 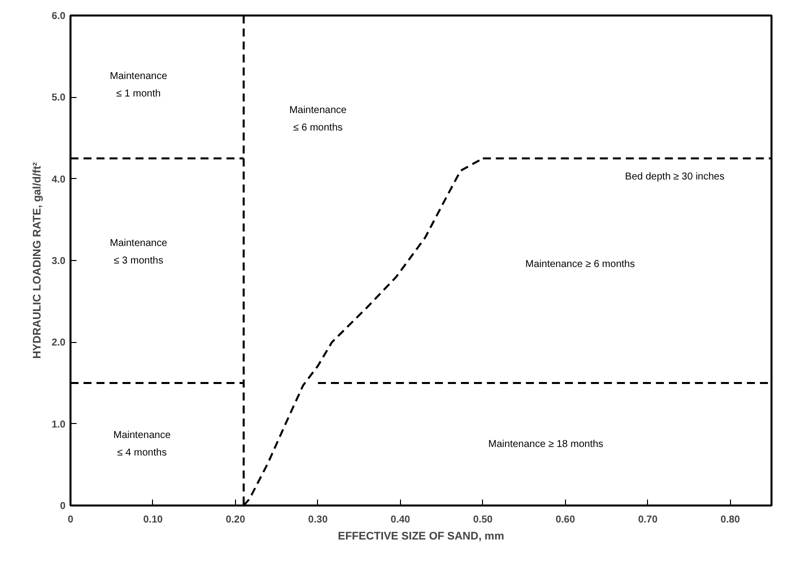 What do you see at coordinates (318, 520) in the screenshot?
I see `x-tick-label: 0.30` at bounding box center [318, 520].